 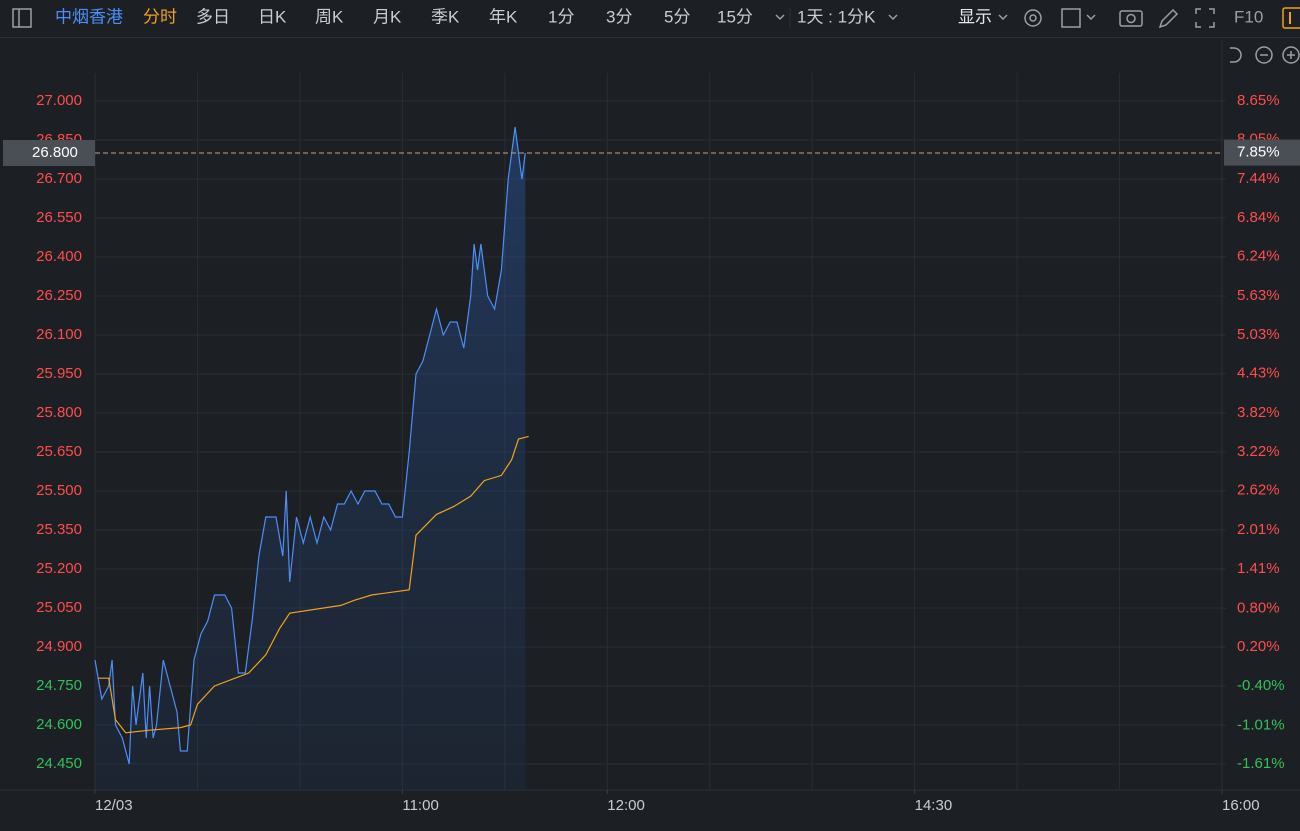 What do you see at coordinates (59, 646) in the screenshot?
I see `y-tick-label: 24.900` at bounding box center [59, 646].